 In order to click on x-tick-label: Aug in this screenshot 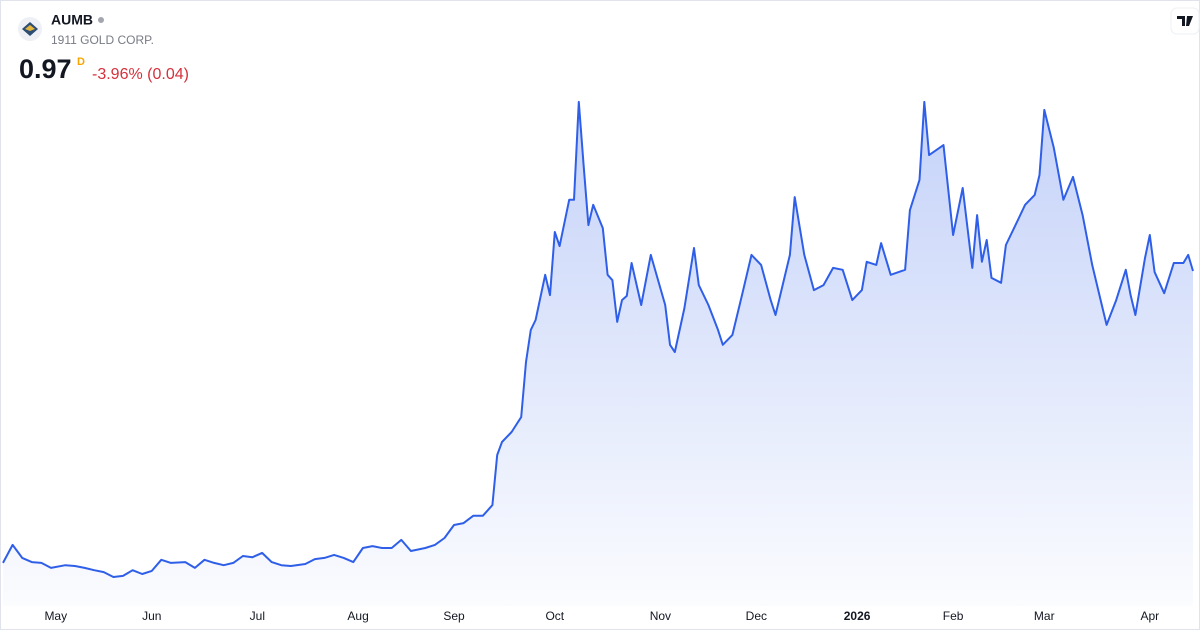, I will do `click(357, 616)`.